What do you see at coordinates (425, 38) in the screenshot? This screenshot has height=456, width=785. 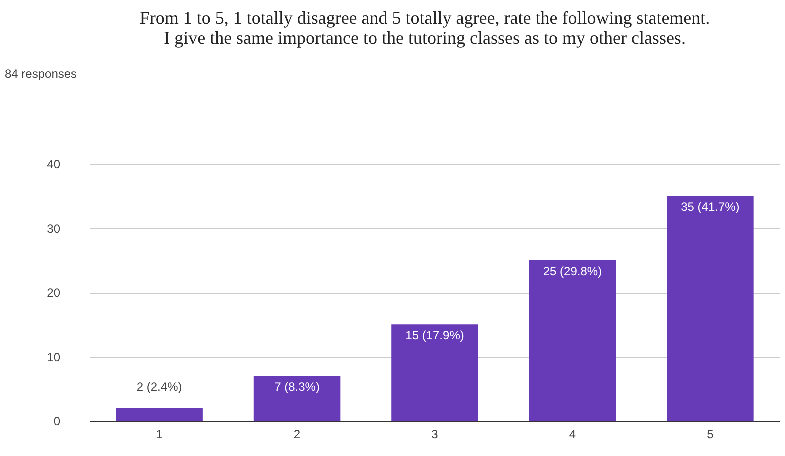 I see `text: I give the same importance to the tutoring classes as to my other classes.` at bounding box center [425, 38].